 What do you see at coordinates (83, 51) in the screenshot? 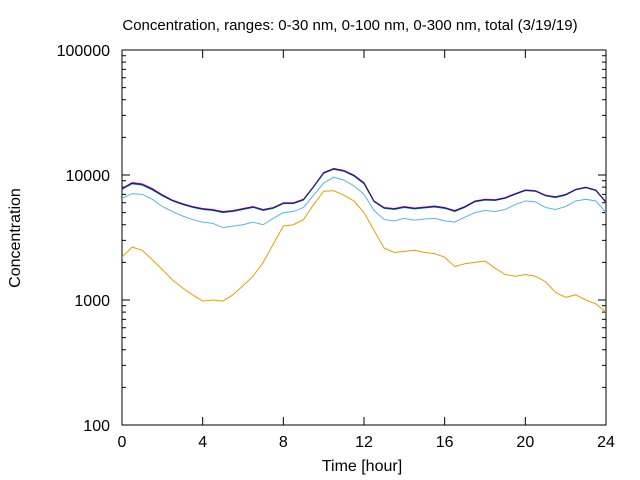
I see `y-tick-label: 100000` at bounding box center [83, 51].